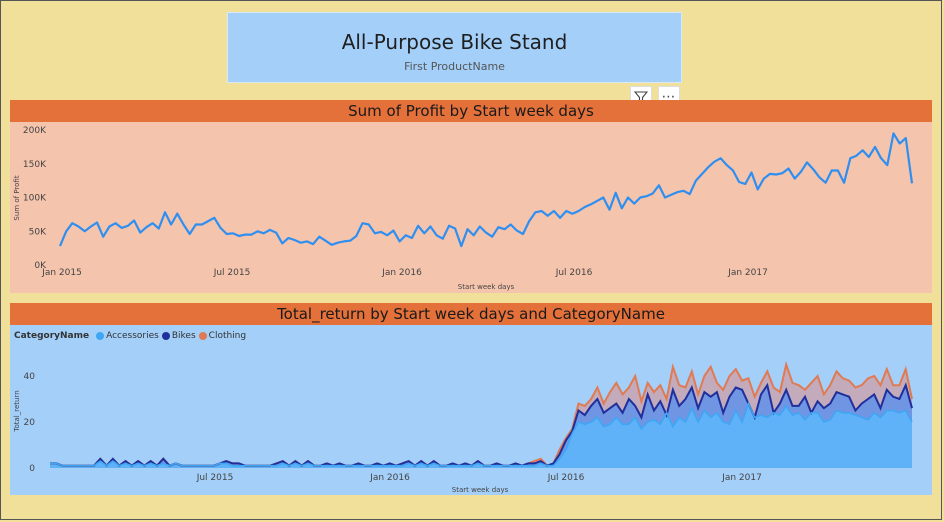 Image resolution: width=944 pixels, height=522 pixels. Describe the element at coordinates (17, 411) in the screenshot. I see `y-axis-label: Total_return` at that location.